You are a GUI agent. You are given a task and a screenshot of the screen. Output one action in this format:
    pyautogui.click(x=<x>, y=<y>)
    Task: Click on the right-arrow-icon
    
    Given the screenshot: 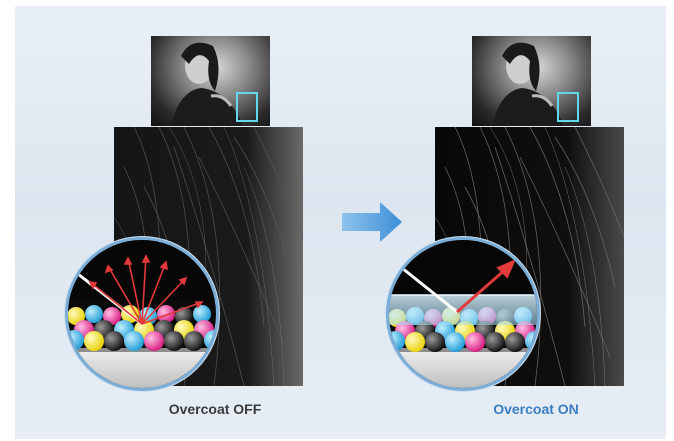 What is the action you would take?
    pyautogui.click(x=373, y=224)
    